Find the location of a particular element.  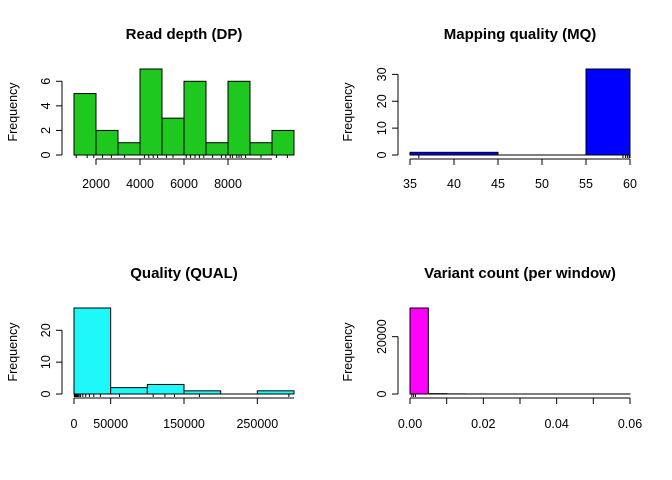

x-tick-label: 45 is located at coordinates (498, 184).